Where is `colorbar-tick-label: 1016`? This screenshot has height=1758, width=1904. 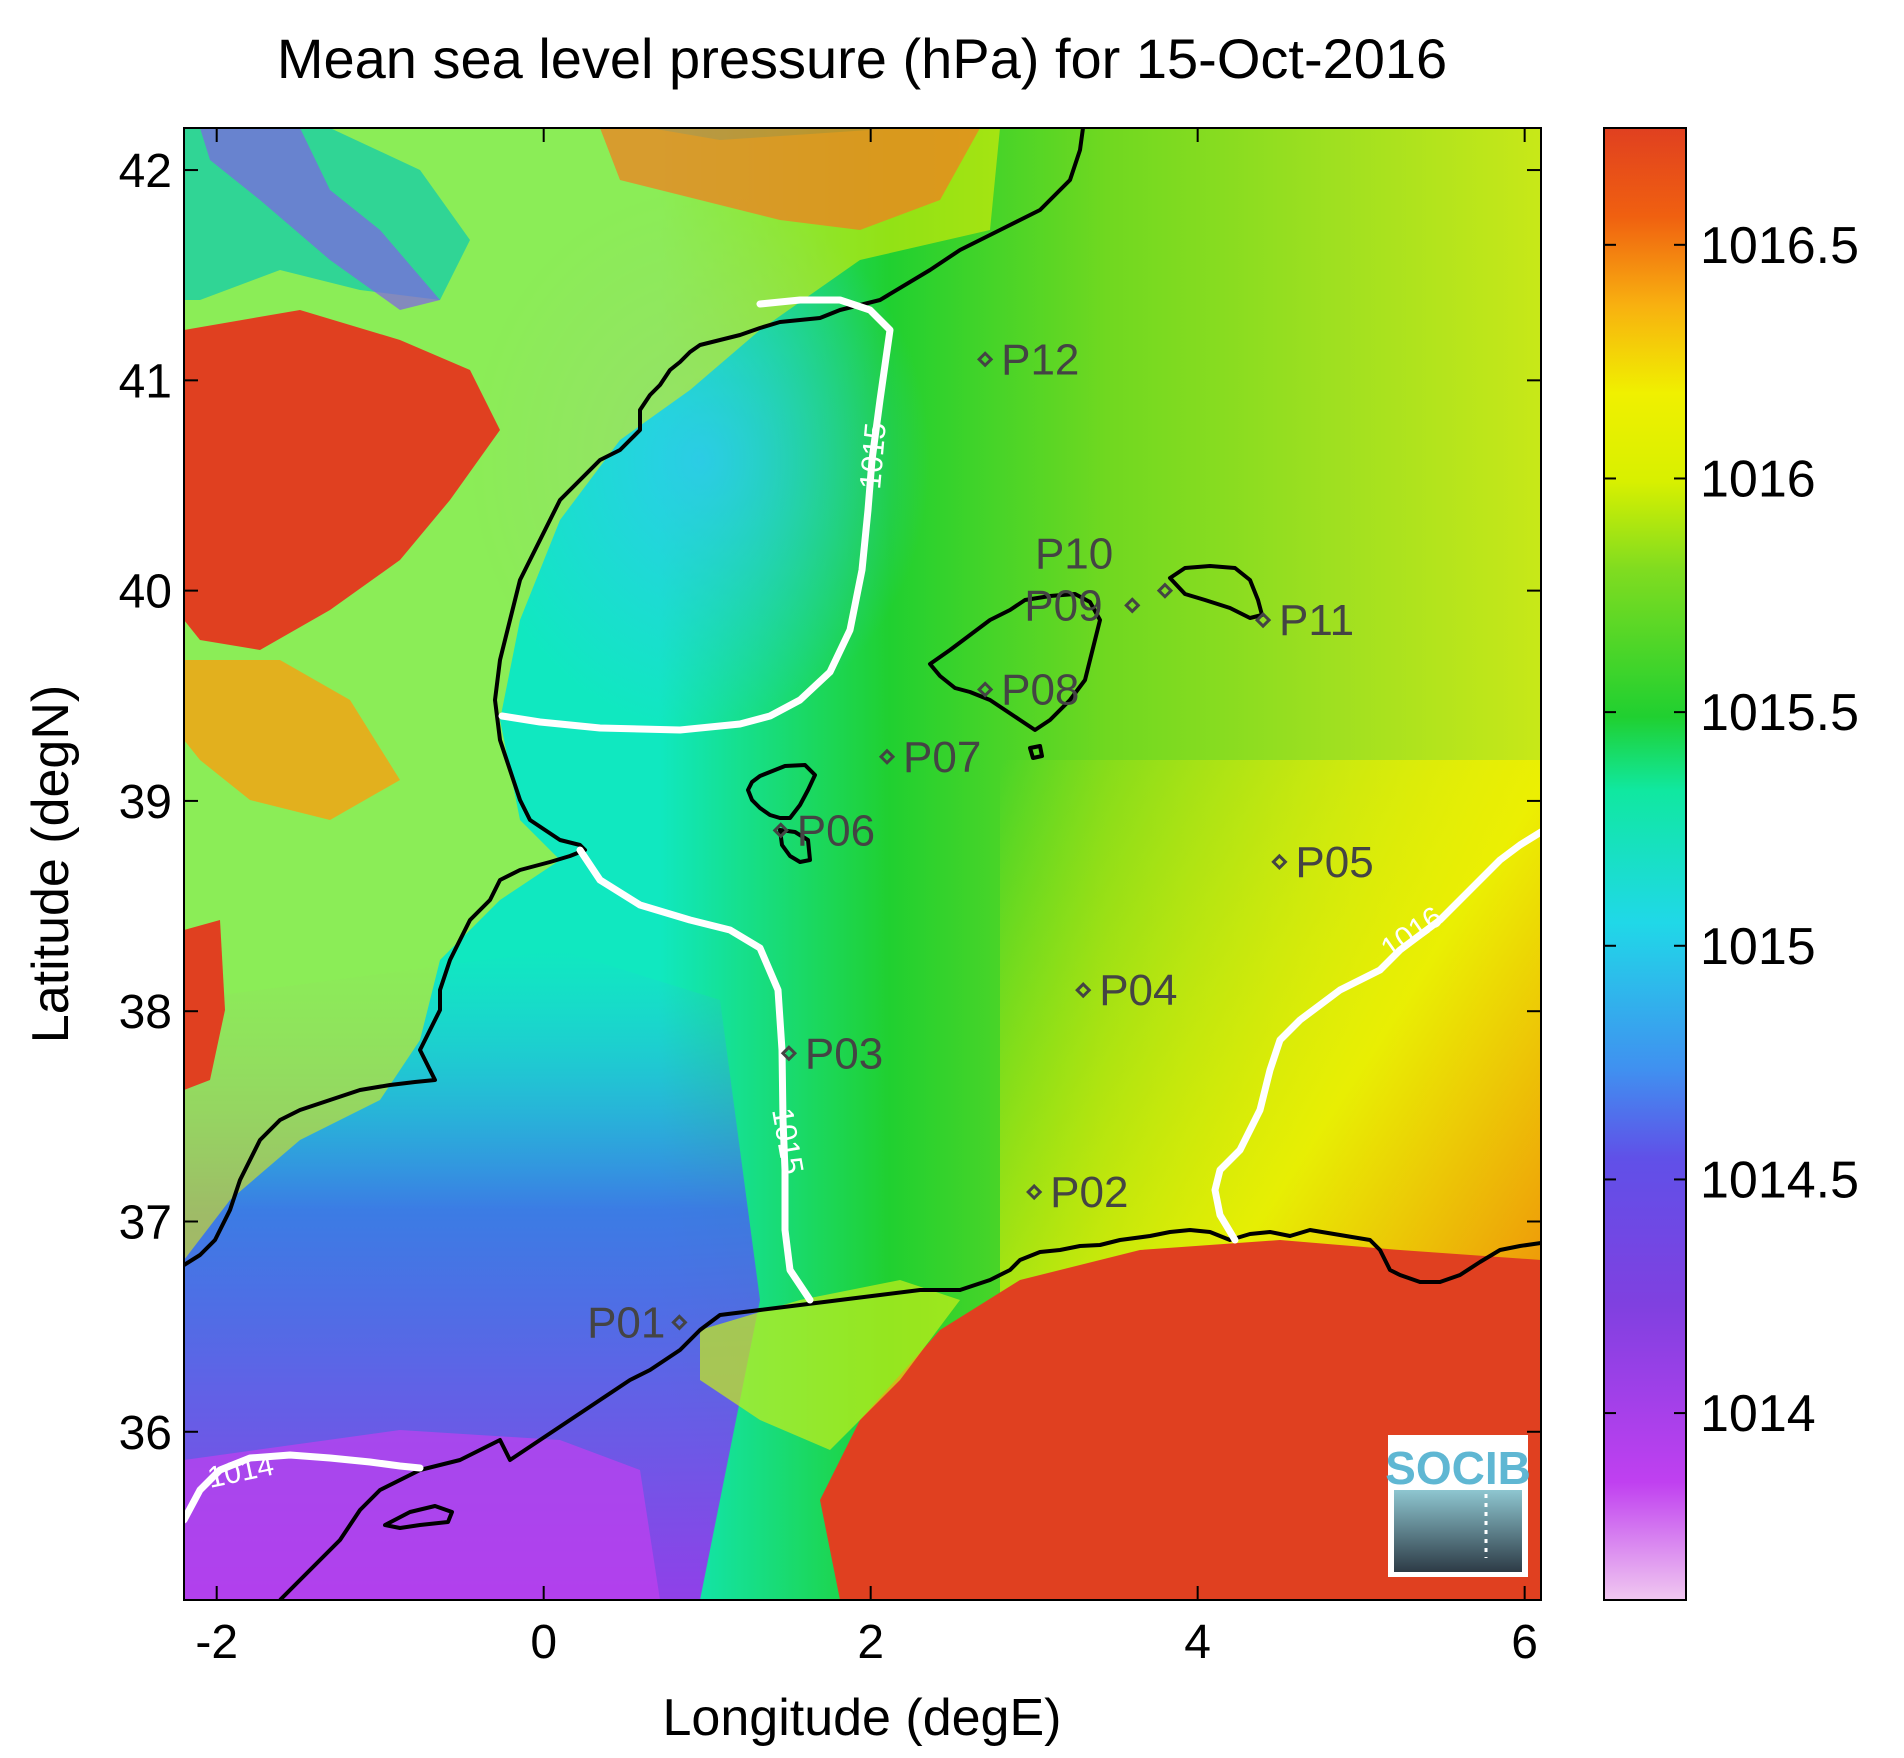 colorbar-tick-label: 1016 is located at coordinates (1758, 479).